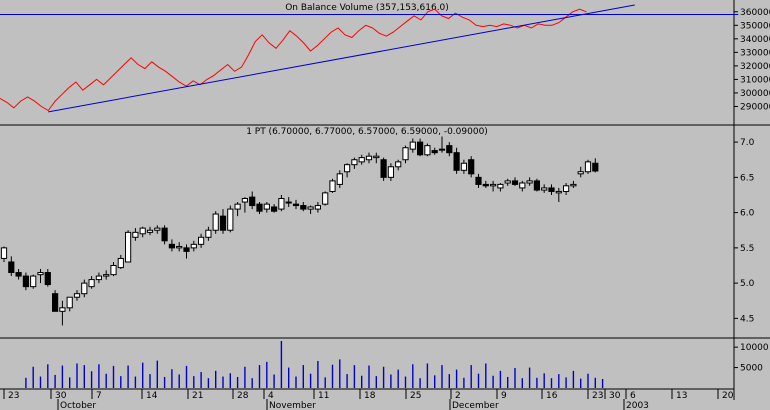  What do you see at coordinates (633, 396) in the screenshot?
I see `date-label: 6` at bounding box center [633, 396].